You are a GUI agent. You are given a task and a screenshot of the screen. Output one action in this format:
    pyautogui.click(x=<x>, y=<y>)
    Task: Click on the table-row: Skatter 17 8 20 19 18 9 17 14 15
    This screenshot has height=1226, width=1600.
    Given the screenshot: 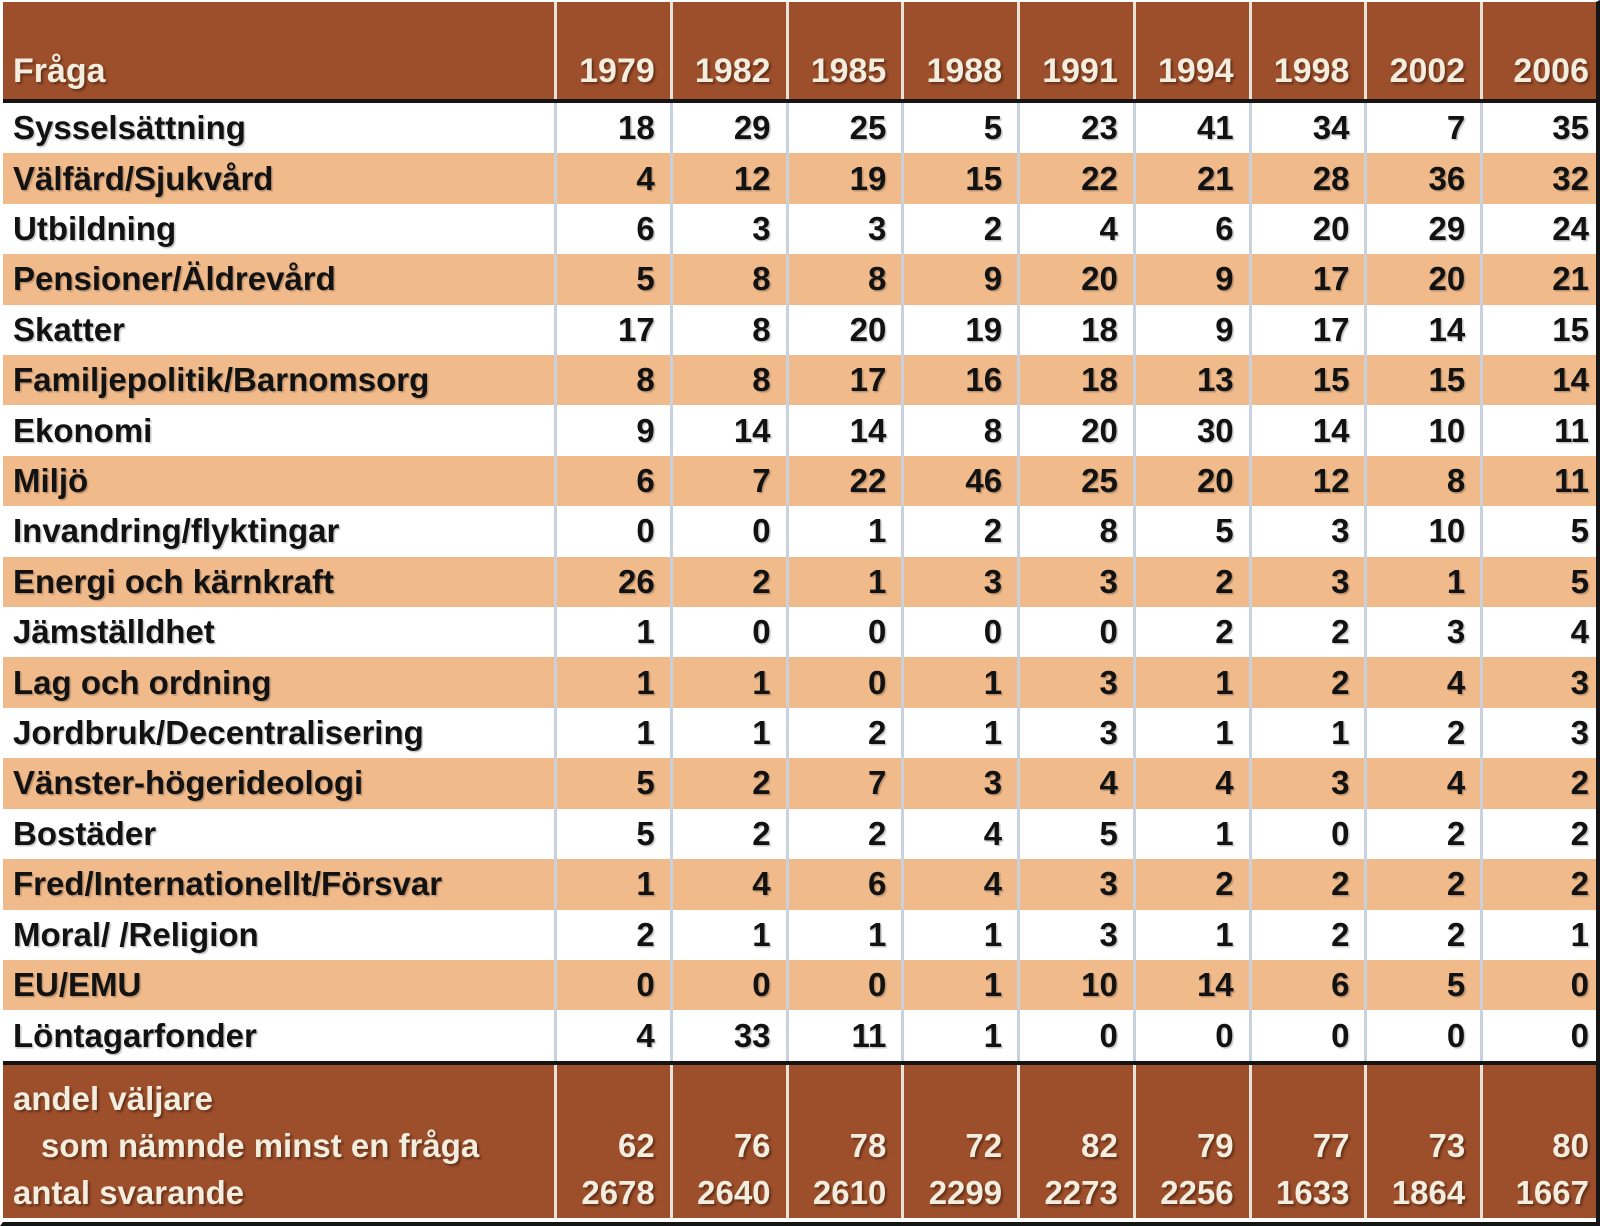 What is the action you would take?
    pyautogui.click(x=799, y=330)
    